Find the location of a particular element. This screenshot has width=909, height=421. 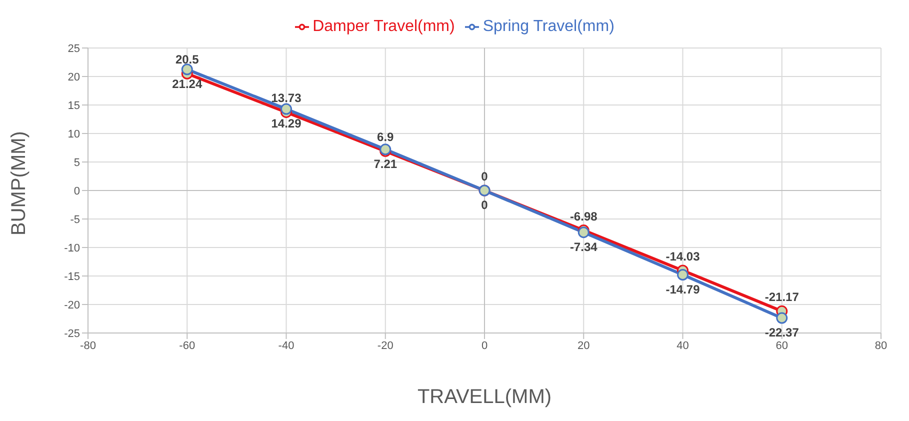

data-label: -14.03 is located at coordinates (683, 256).